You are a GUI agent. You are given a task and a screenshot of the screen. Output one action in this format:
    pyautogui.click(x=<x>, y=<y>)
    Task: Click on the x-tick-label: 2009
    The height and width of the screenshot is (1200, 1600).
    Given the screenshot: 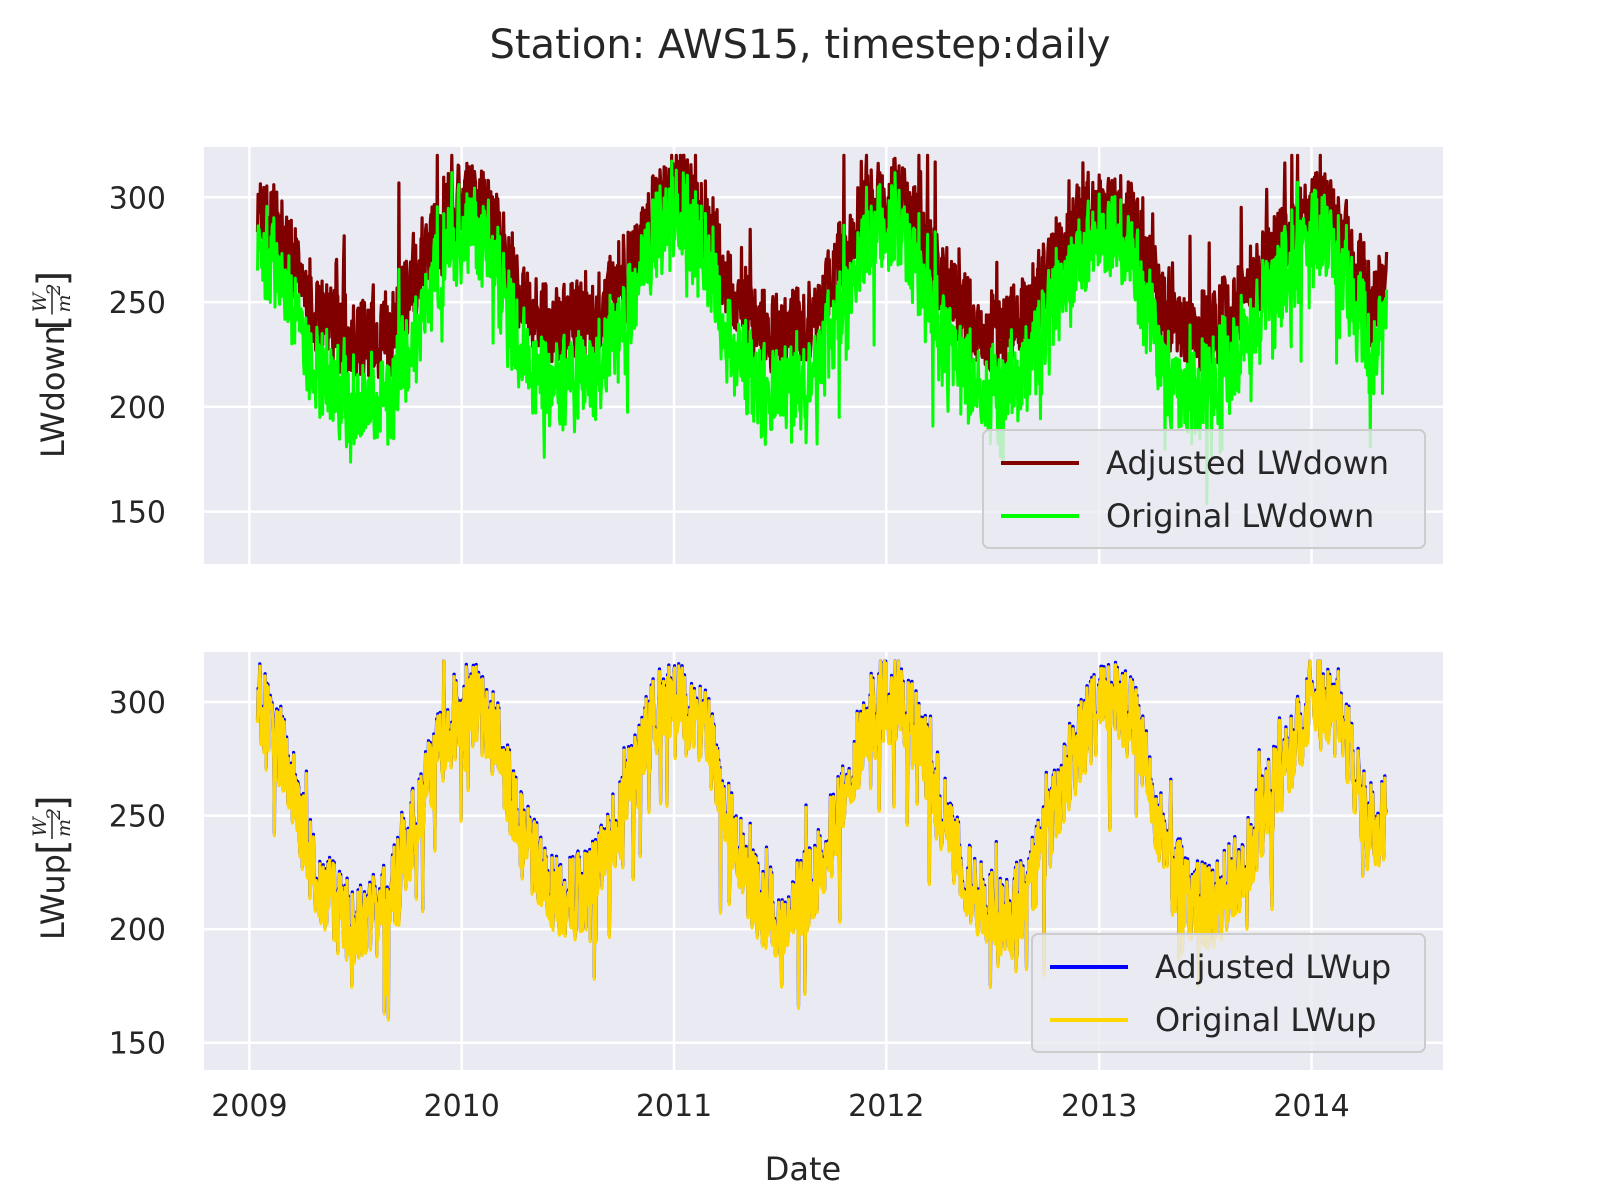 What is the action you would take?
    pyautogui.click(x=249, y=1106)
    